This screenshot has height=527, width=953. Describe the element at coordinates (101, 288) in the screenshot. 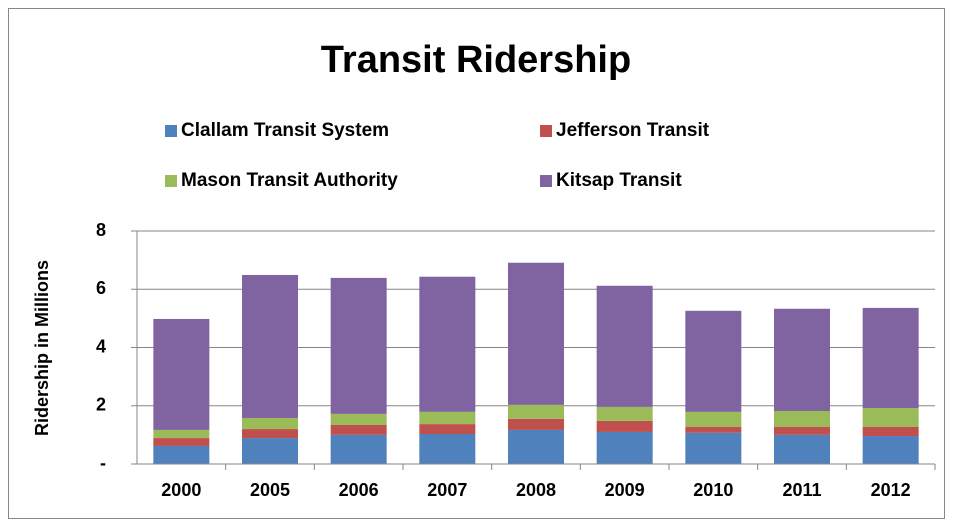

I see `y-tick-label: 6` at that location.